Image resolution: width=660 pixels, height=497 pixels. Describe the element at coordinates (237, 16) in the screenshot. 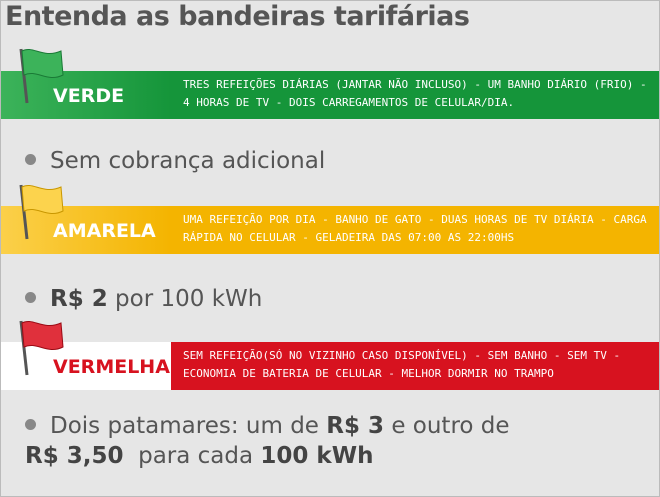

I see `title: Entenda as bandeiras tarifárias` at that location.